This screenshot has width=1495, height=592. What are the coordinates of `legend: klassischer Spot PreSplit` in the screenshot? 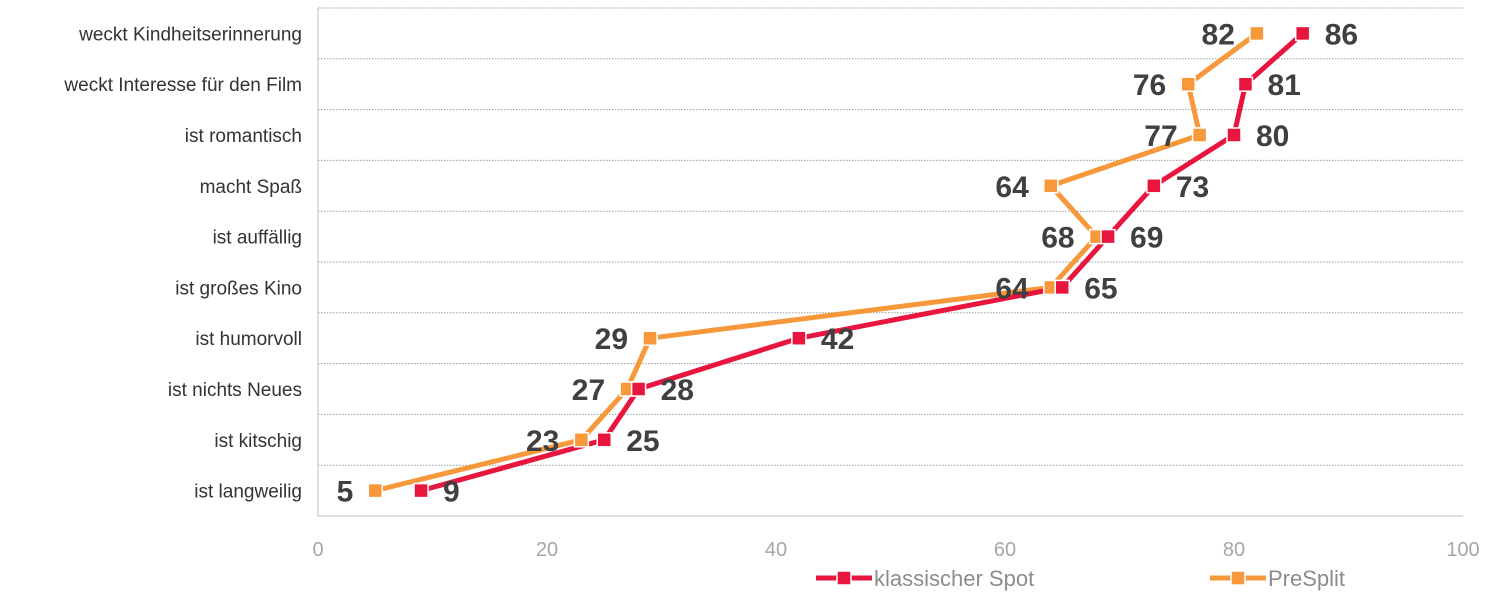 It's located at (1080, 578).